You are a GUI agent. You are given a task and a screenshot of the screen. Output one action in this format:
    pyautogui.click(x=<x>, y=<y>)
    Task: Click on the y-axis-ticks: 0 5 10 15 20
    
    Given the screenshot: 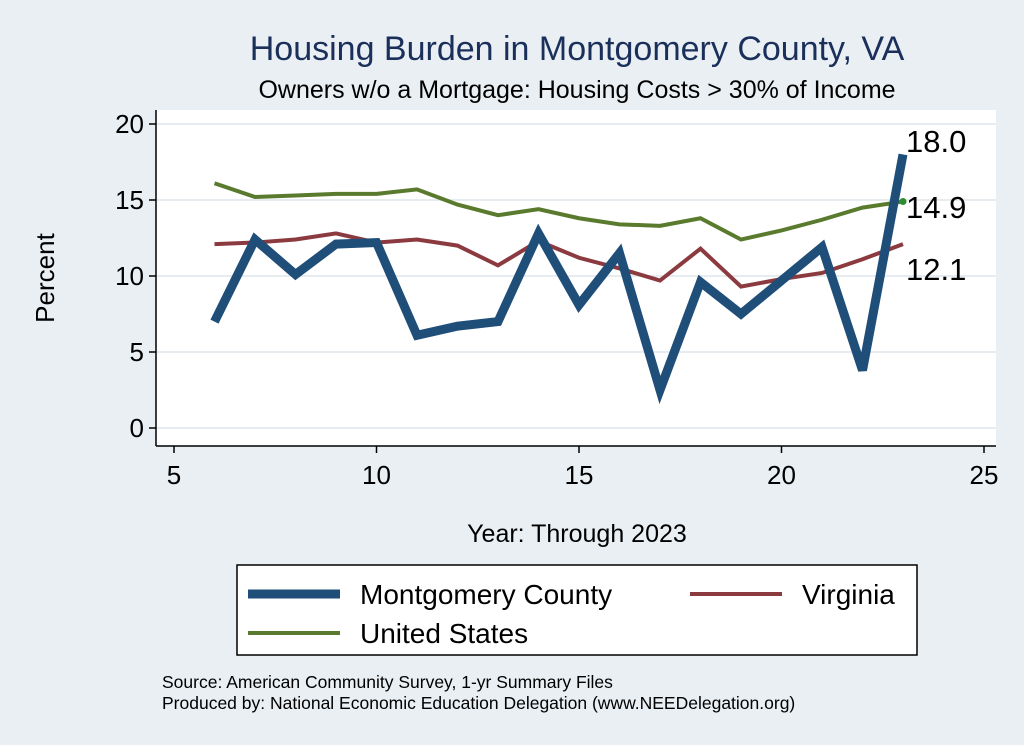 What is the action you would take?
    pyautogui.click(x=135, y=276)
    